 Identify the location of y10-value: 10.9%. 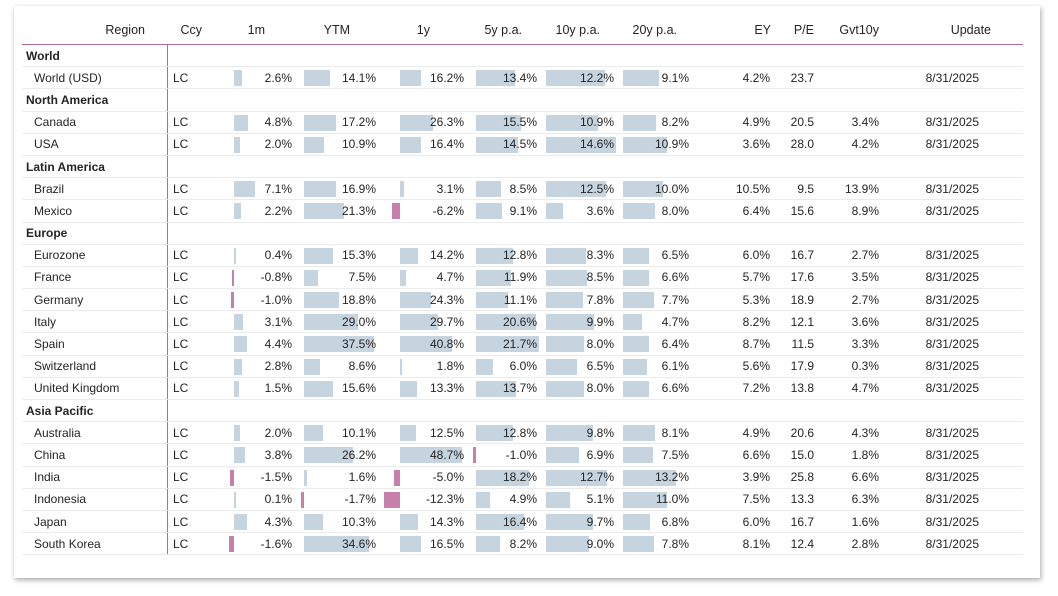
(596, 122).